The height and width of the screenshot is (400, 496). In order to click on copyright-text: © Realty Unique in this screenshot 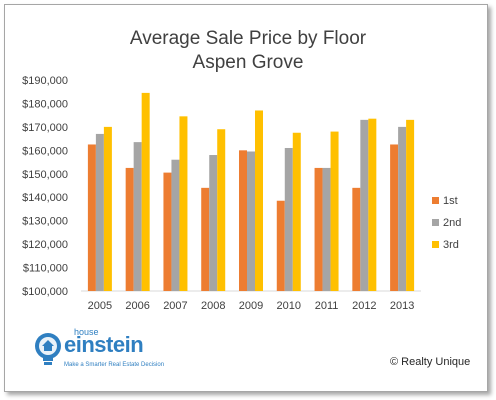, I will do `click(430, 362)`.